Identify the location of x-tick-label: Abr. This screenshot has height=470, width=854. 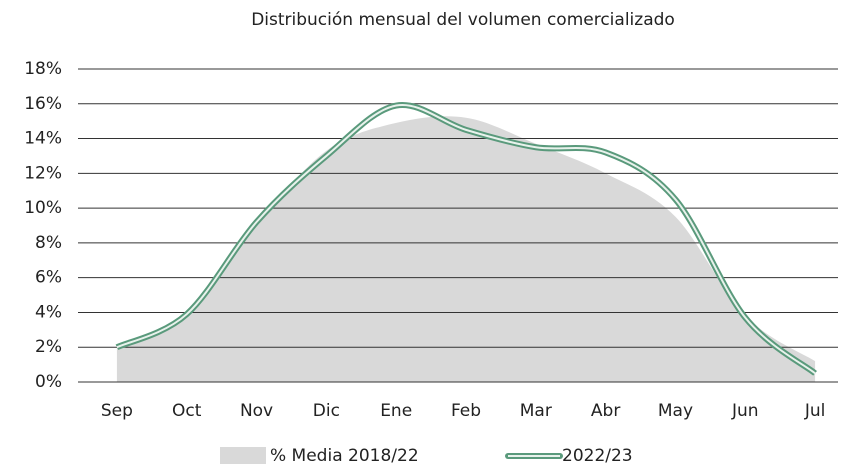
(605, 411).